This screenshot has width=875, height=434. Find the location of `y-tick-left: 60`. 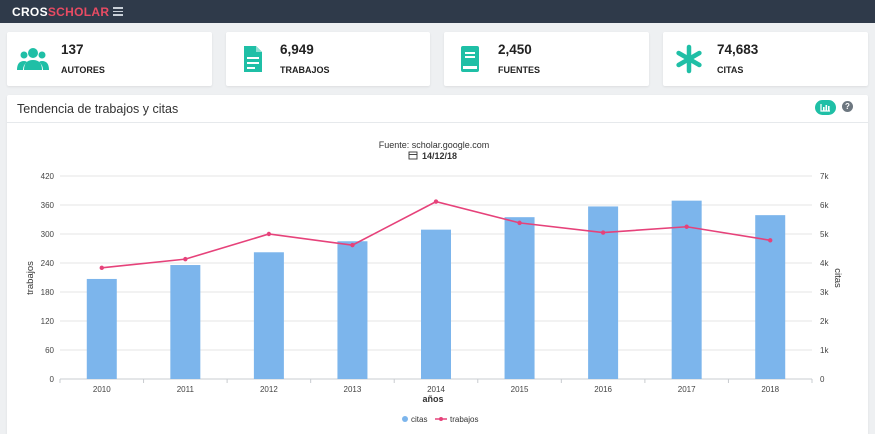

y-tick-left: 60 is located at coordinates (49, 350).